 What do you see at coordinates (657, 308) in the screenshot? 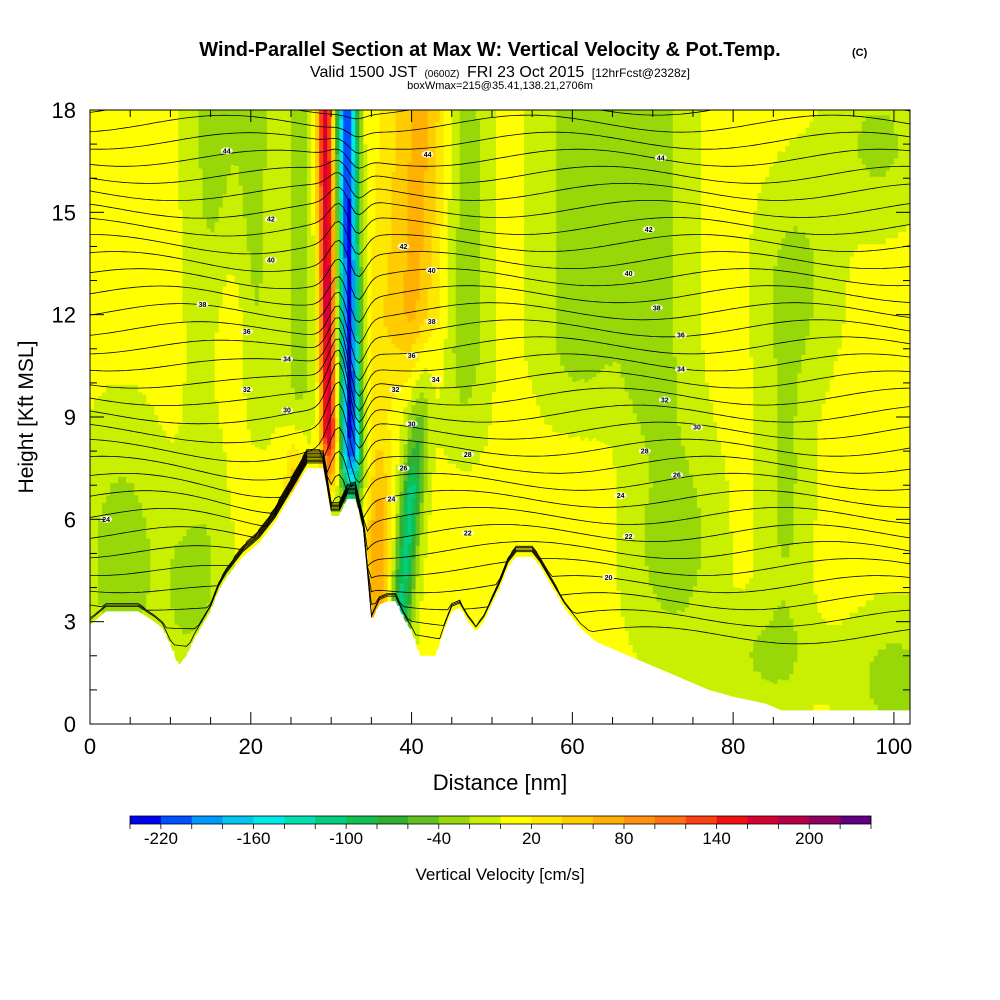
I see `contour-label: 38` at bounding box center [657, 308].